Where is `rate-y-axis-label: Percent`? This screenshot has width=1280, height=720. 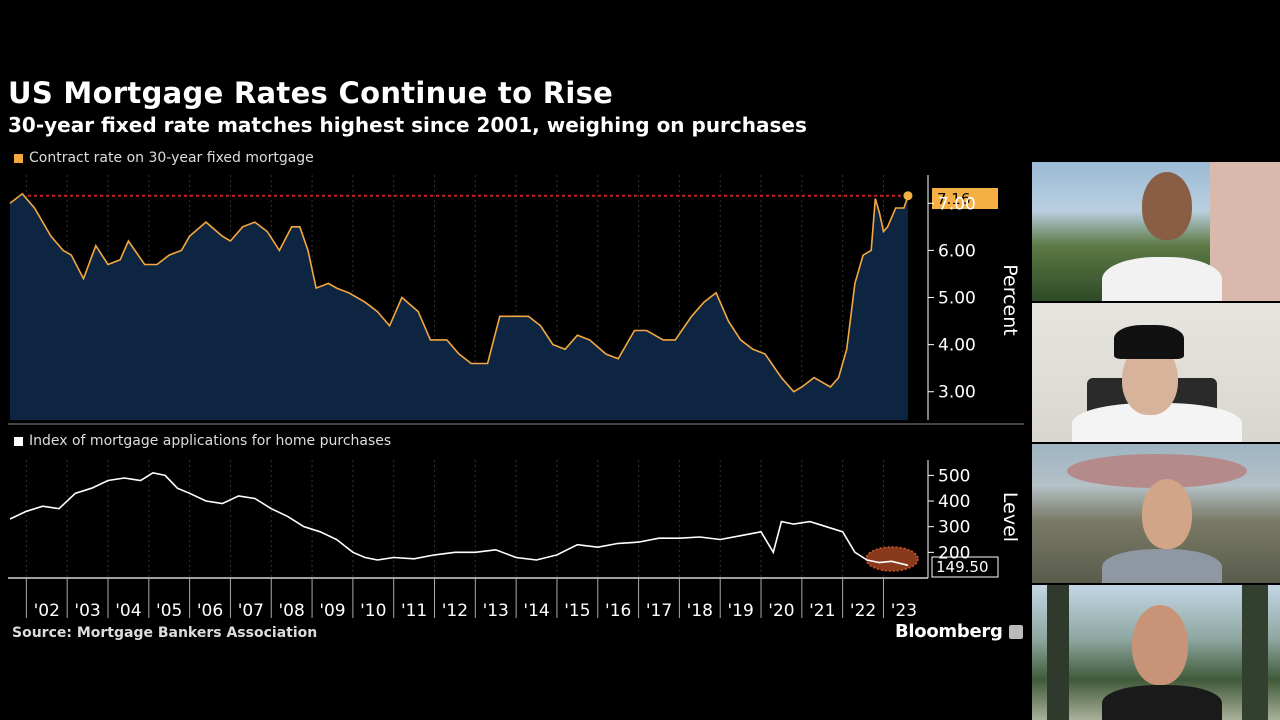
rate-y-axis-label: Percent is located at coordinates (1010, 300).